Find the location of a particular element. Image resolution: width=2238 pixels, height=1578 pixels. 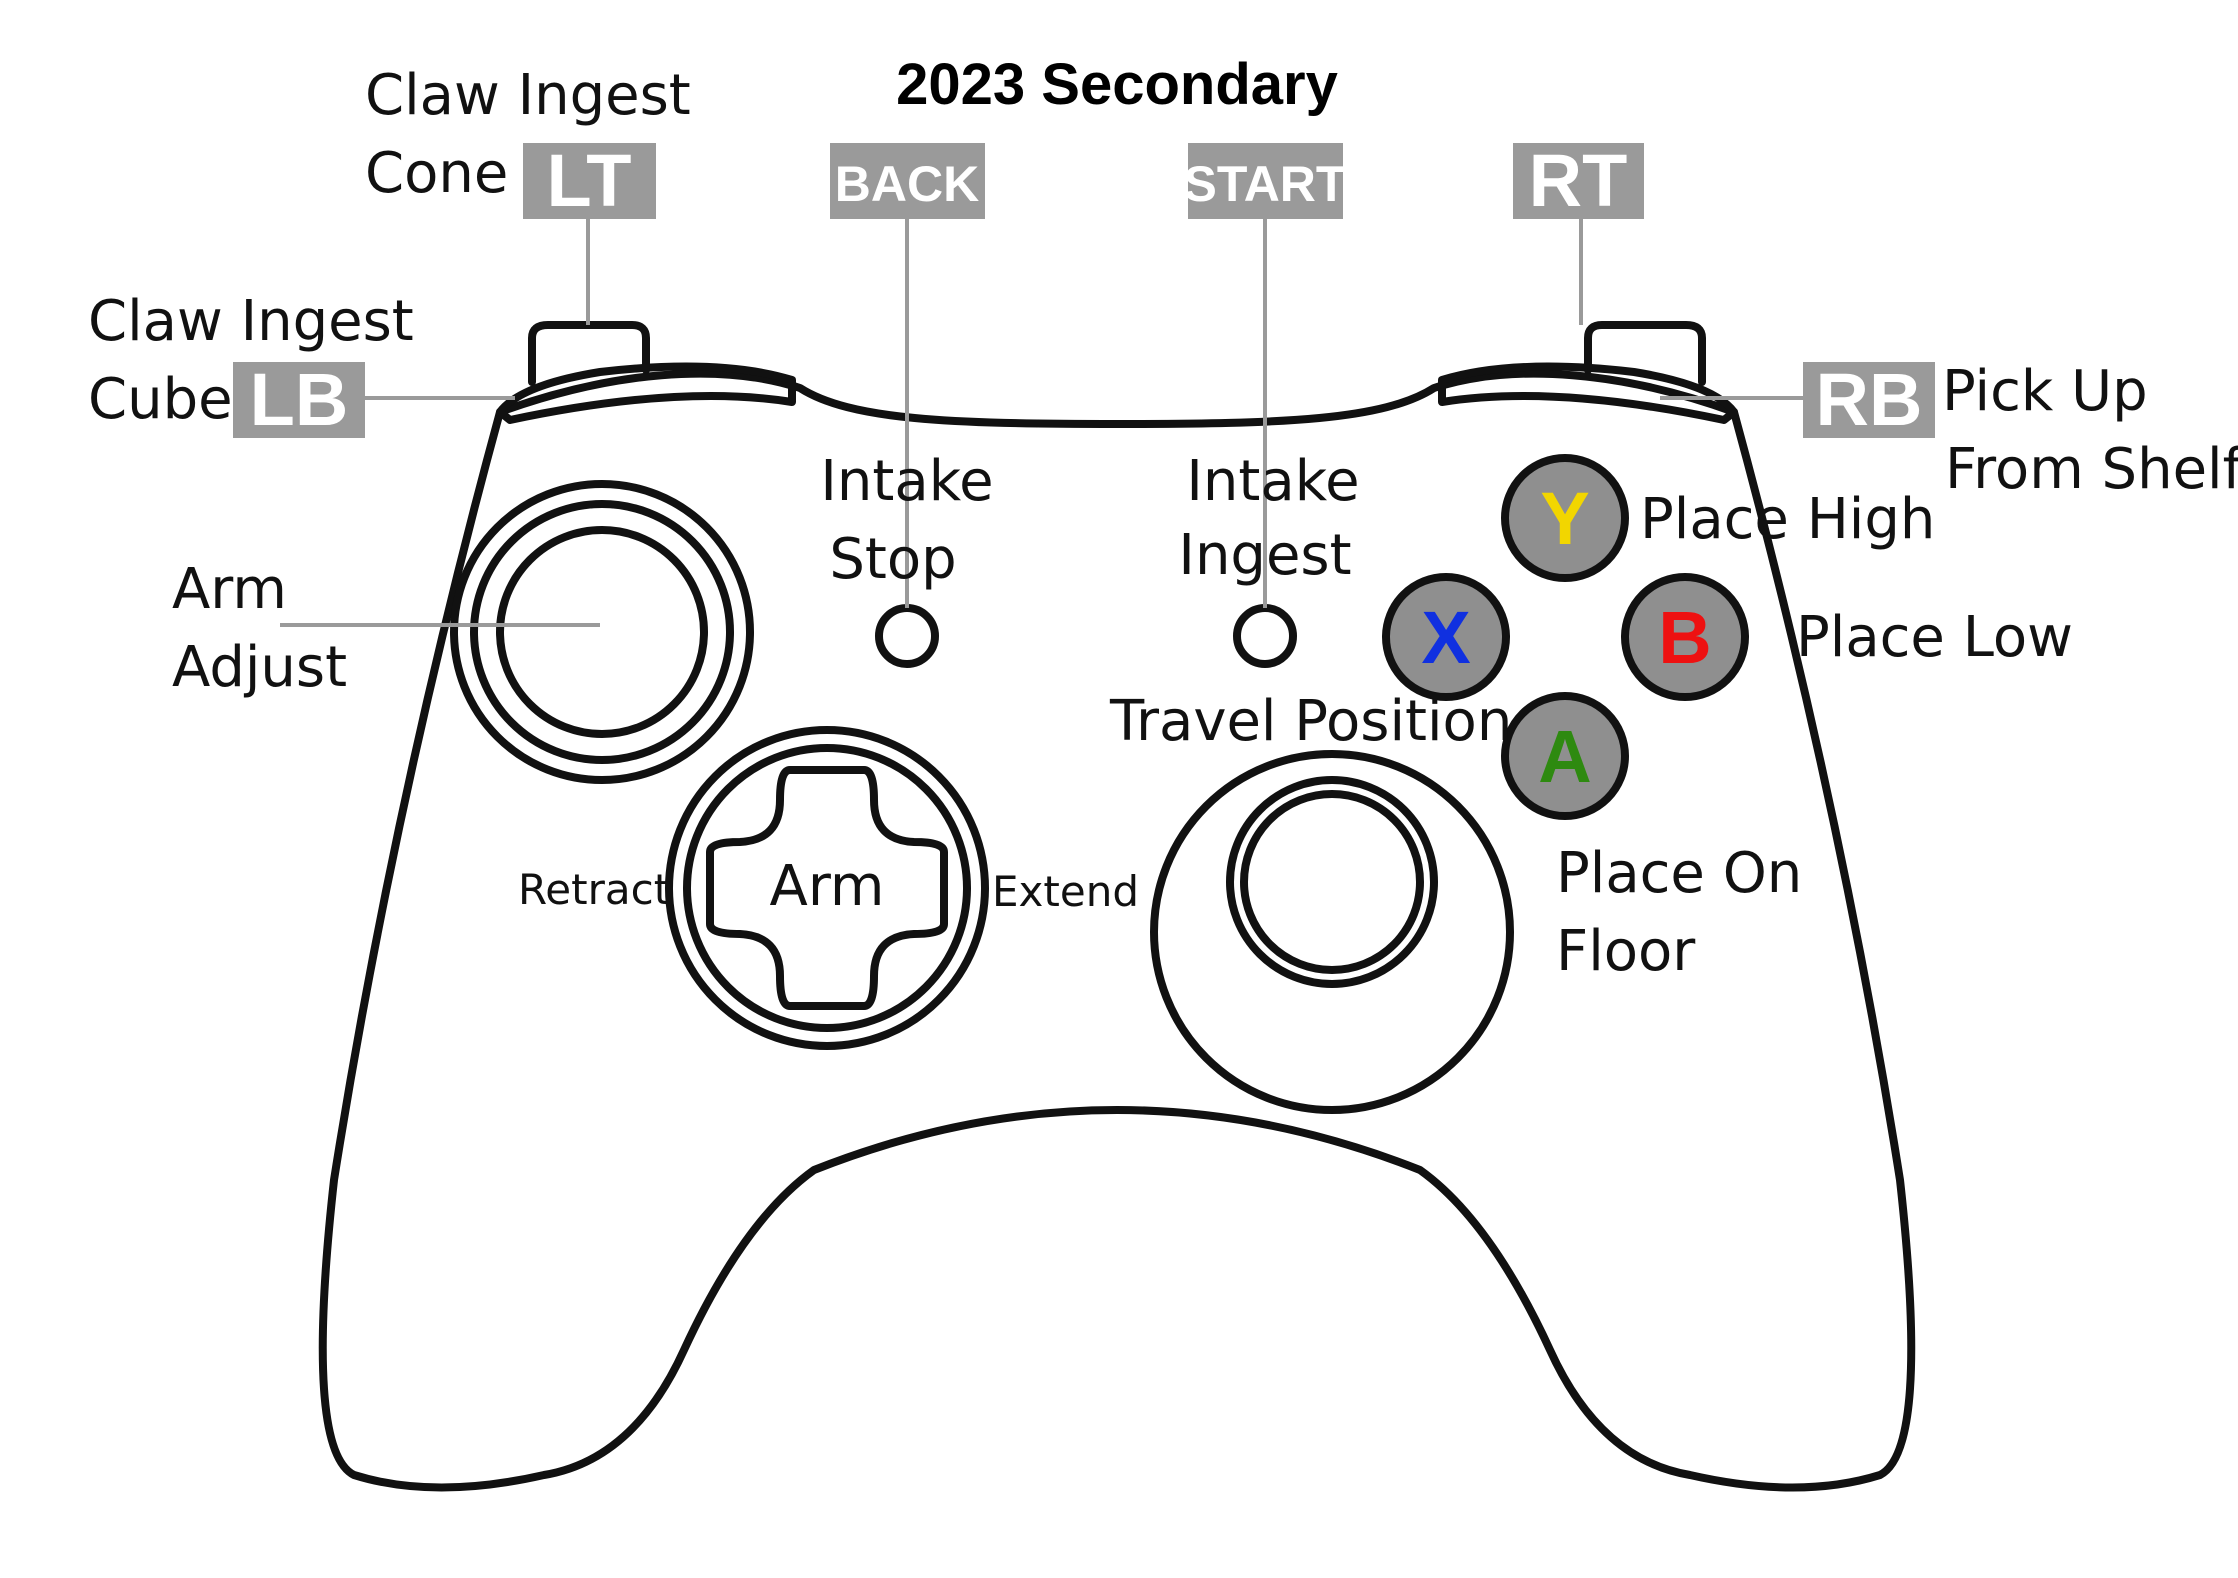

a-action-label-line2: Floor is located at coordinates (1626, 951).